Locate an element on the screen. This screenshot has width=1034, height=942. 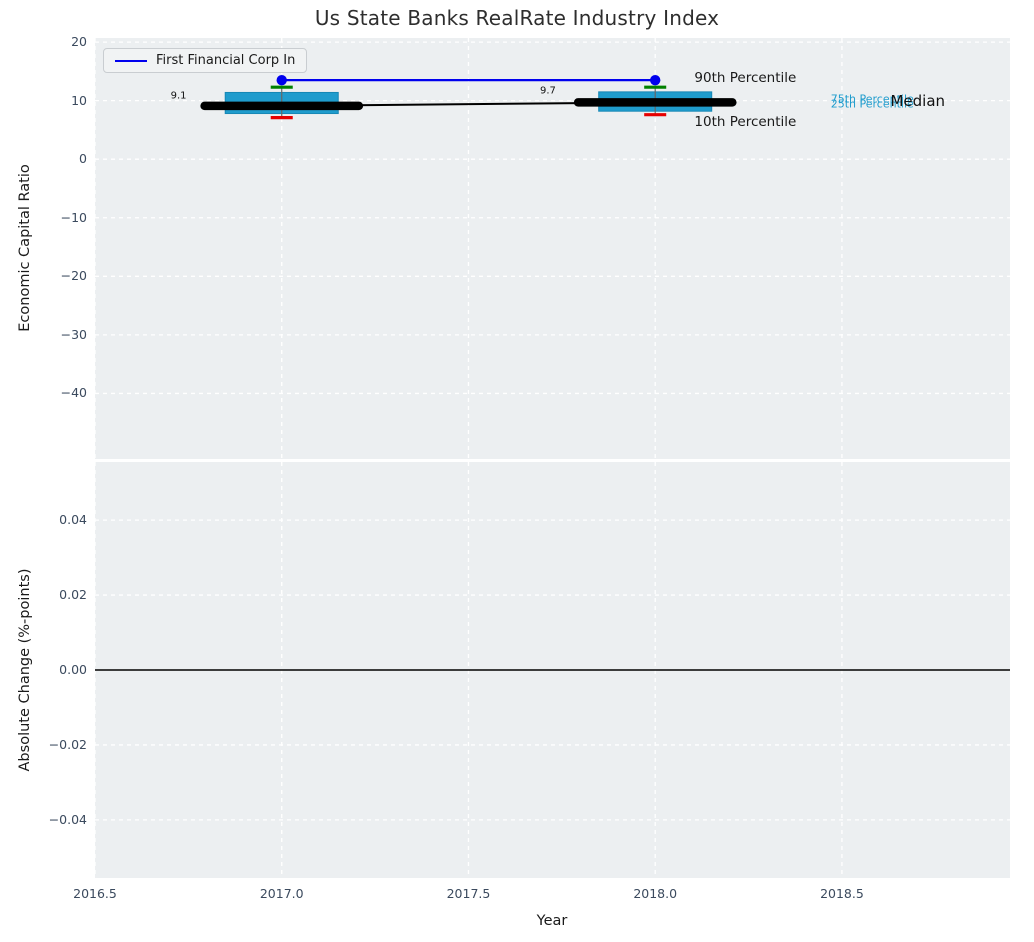
chart-title: Us State Banks RealRate Industry Index is located at coordinates (517, 18).